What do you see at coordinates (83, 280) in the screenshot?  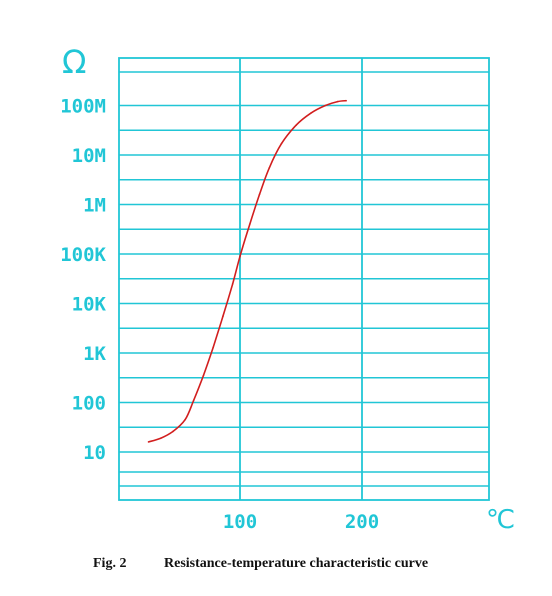 I see `y-axis-tick-labels: 10 100 1K 10K 100K 1M 10M 100M` at bounding box center [83, 280].